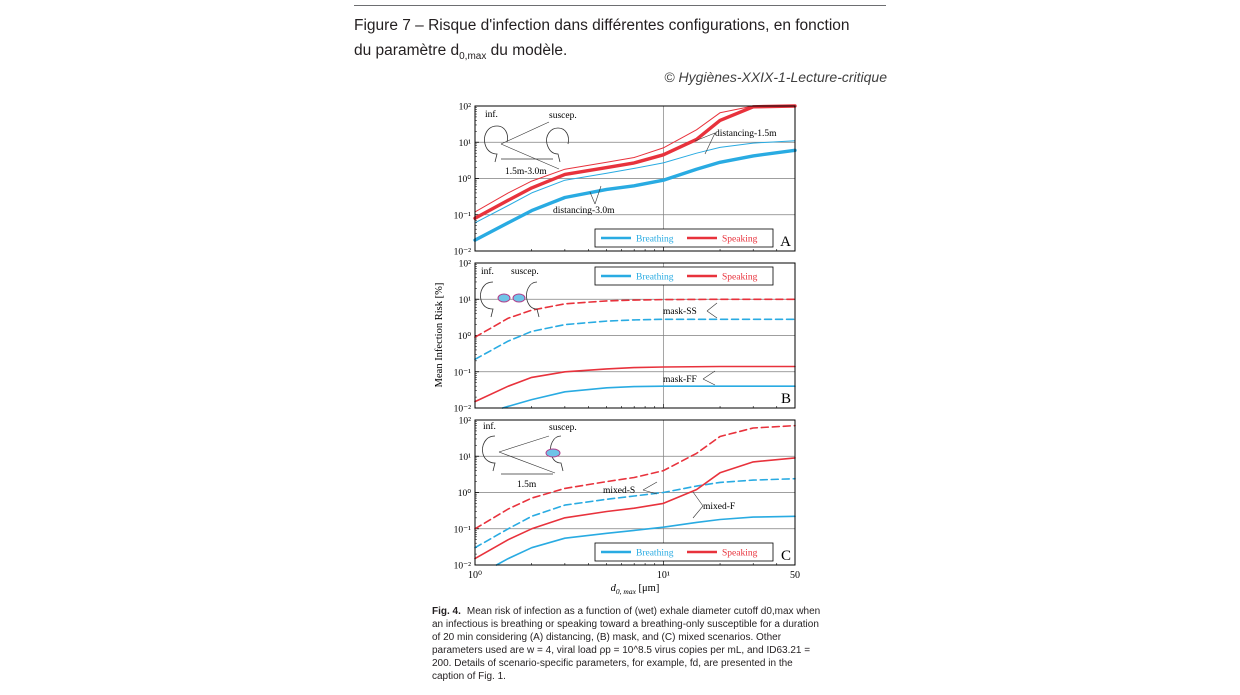  I want to click on x-tick-label: 10⁰, so click(475, 575).